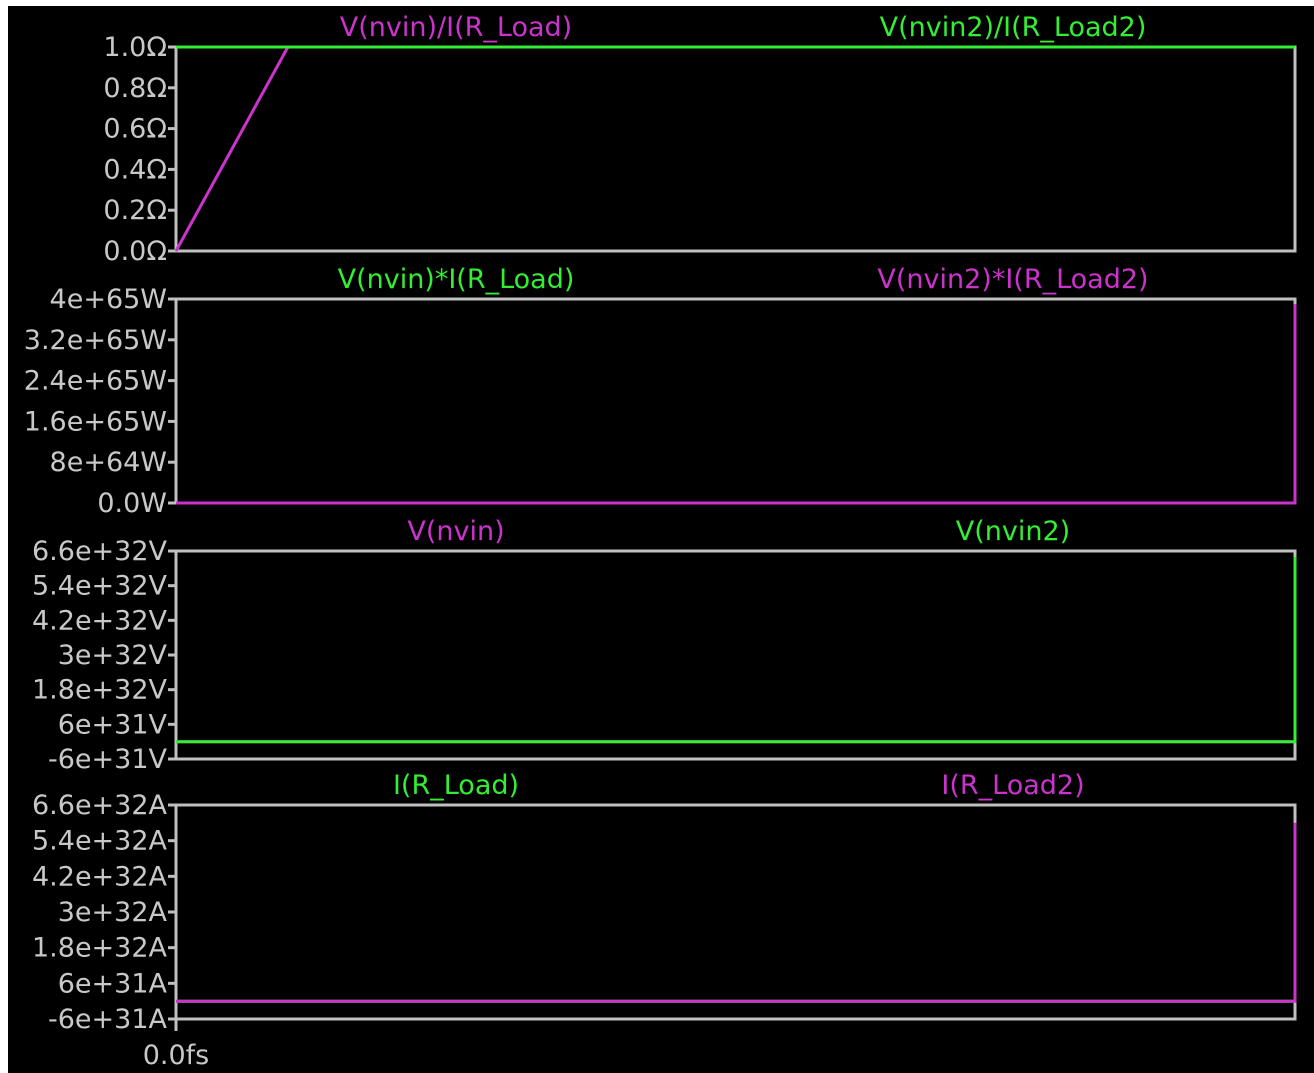 The height and width of the screenshot is (1073, 1314). Describe the element at coordinates (135, 169) in the screenshot. I see `pane-1-y-tick-label: 0.4Ω` at that location.